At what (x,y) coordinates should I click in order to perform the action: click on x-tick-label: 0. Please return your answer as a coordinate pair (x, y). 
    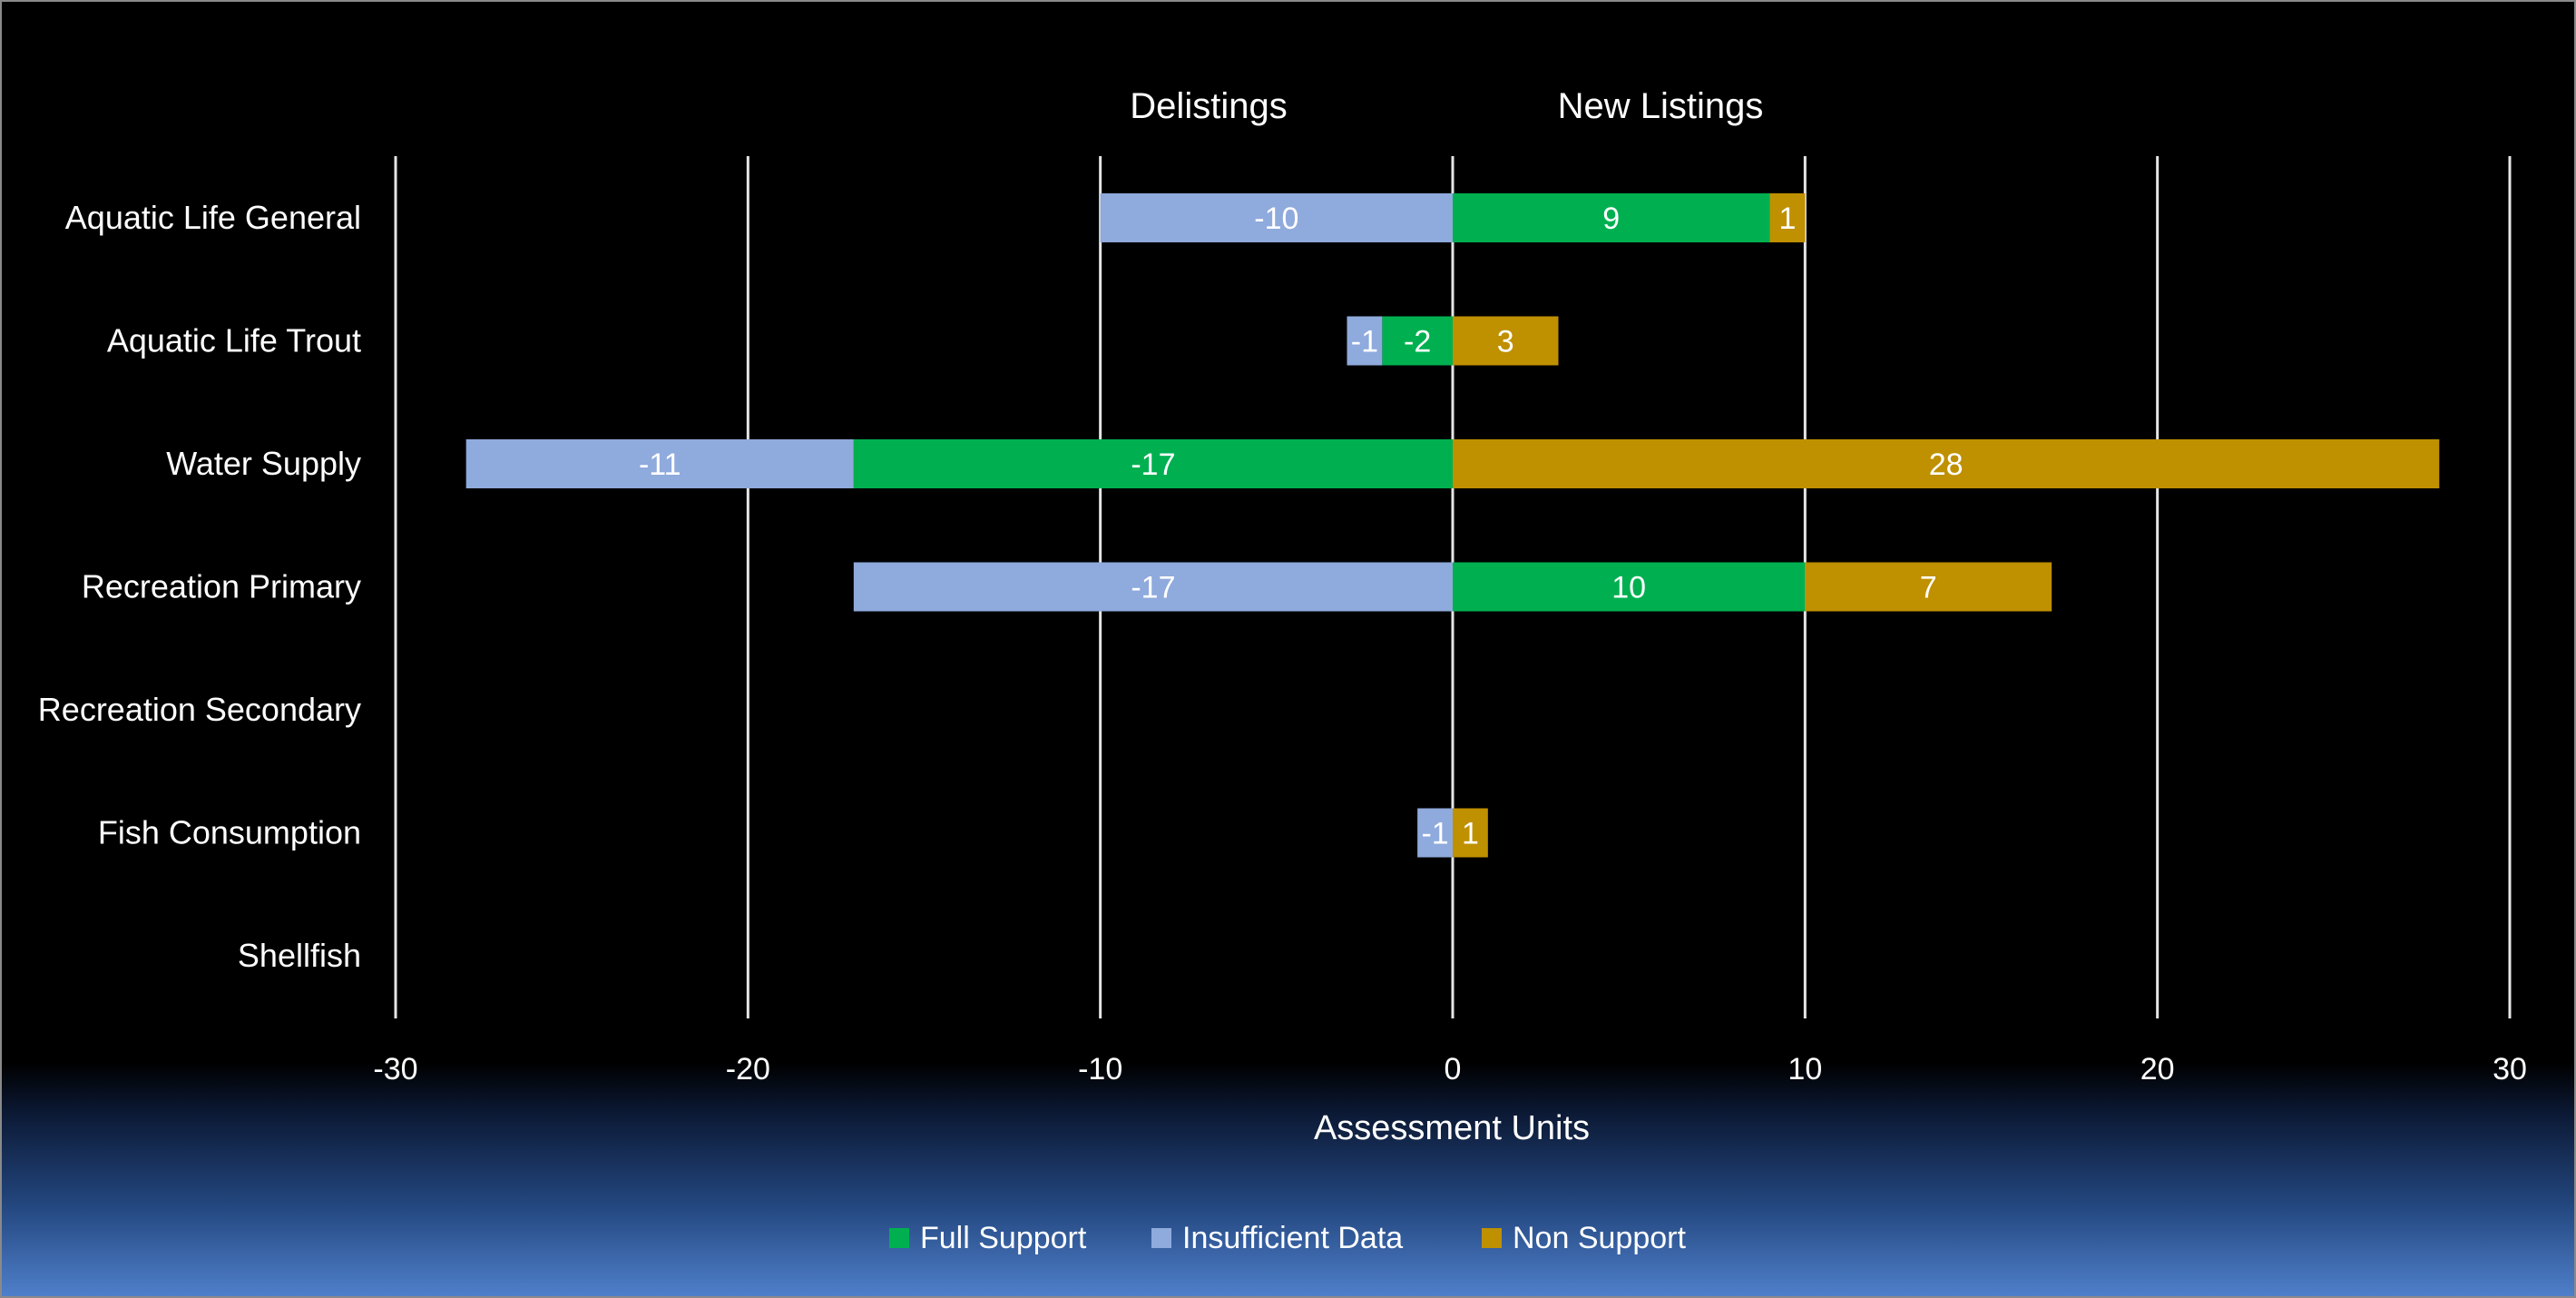
    Looking at the image, I should click on (1453, 1069).